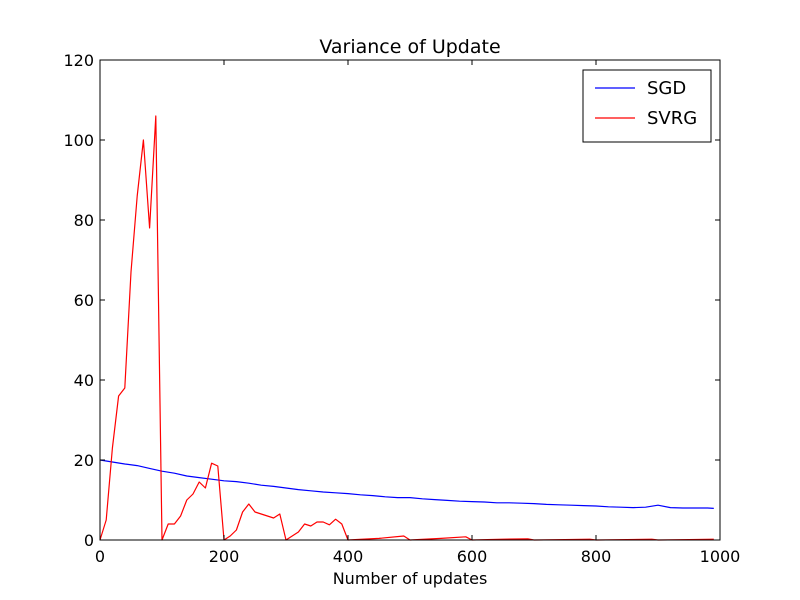  I want to click on legend: SGD SVRG, so click(647, 106).